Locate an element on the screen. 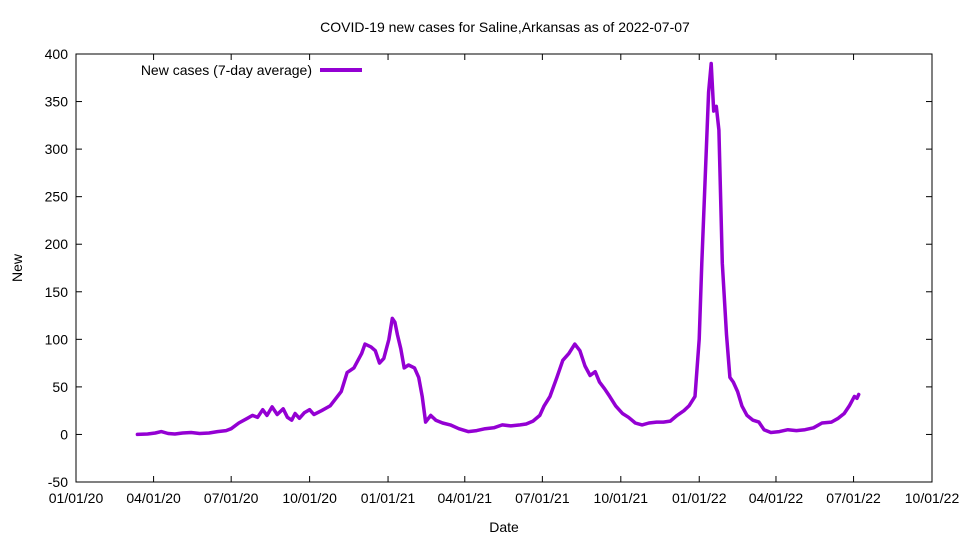  y-tick-label: 250 is located at coordinates (57, 197).